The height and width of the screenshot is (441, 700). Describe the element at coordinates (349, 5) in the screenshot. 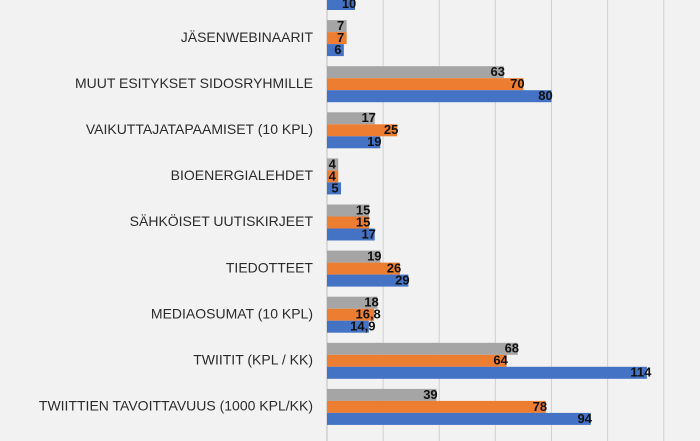

I see `data-label: 10` at that location.